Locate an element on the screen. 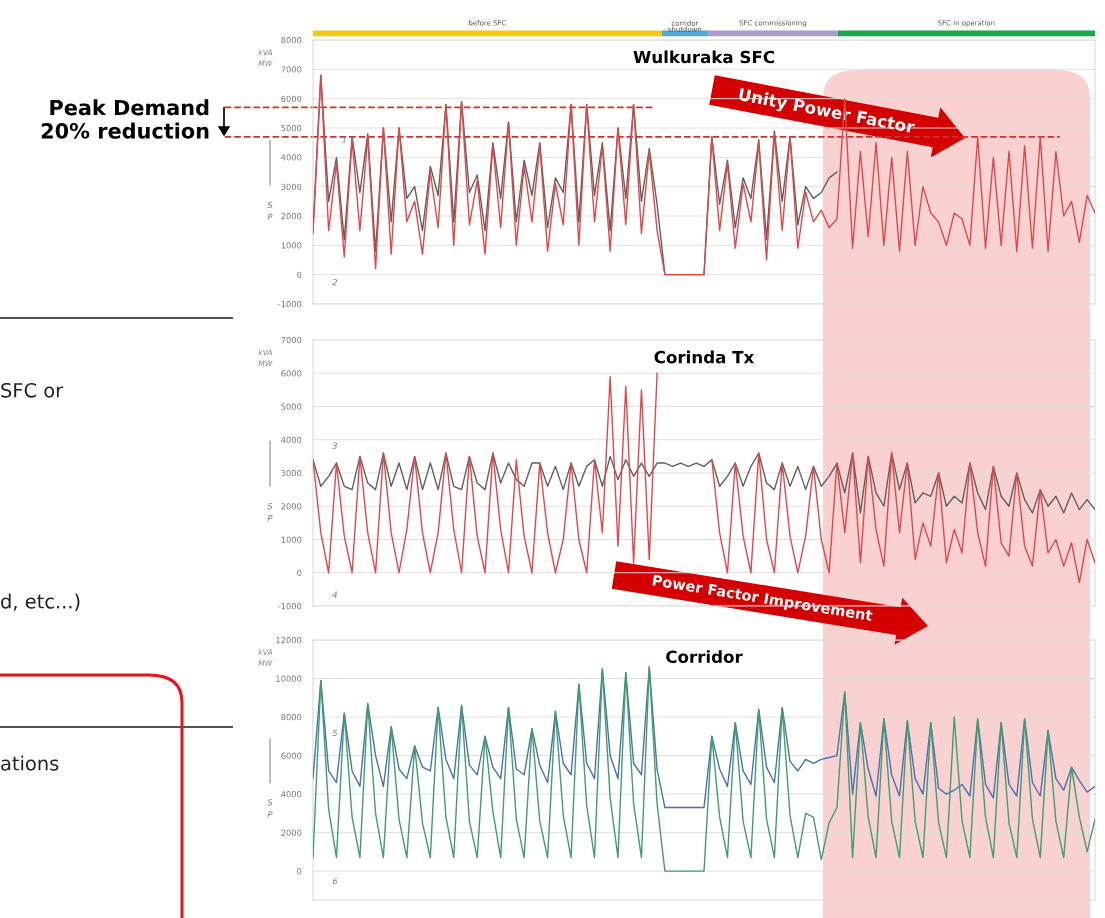  text: SFC or is located at coordinates (32, 390).